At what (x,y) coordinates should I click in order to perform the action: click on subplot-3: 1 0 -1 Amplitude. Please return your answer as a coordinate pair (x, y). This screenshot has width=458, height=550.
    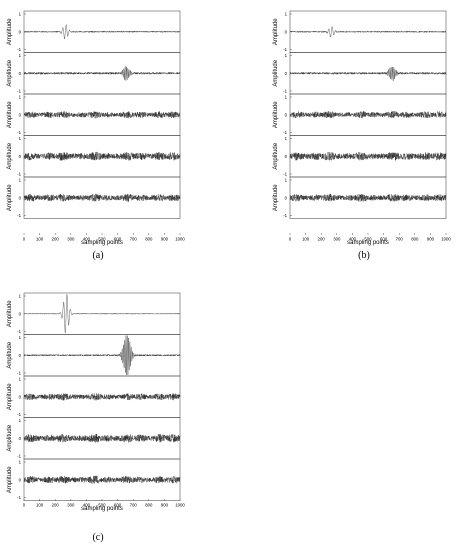
    Looking at the image, I should click on (360, 156).